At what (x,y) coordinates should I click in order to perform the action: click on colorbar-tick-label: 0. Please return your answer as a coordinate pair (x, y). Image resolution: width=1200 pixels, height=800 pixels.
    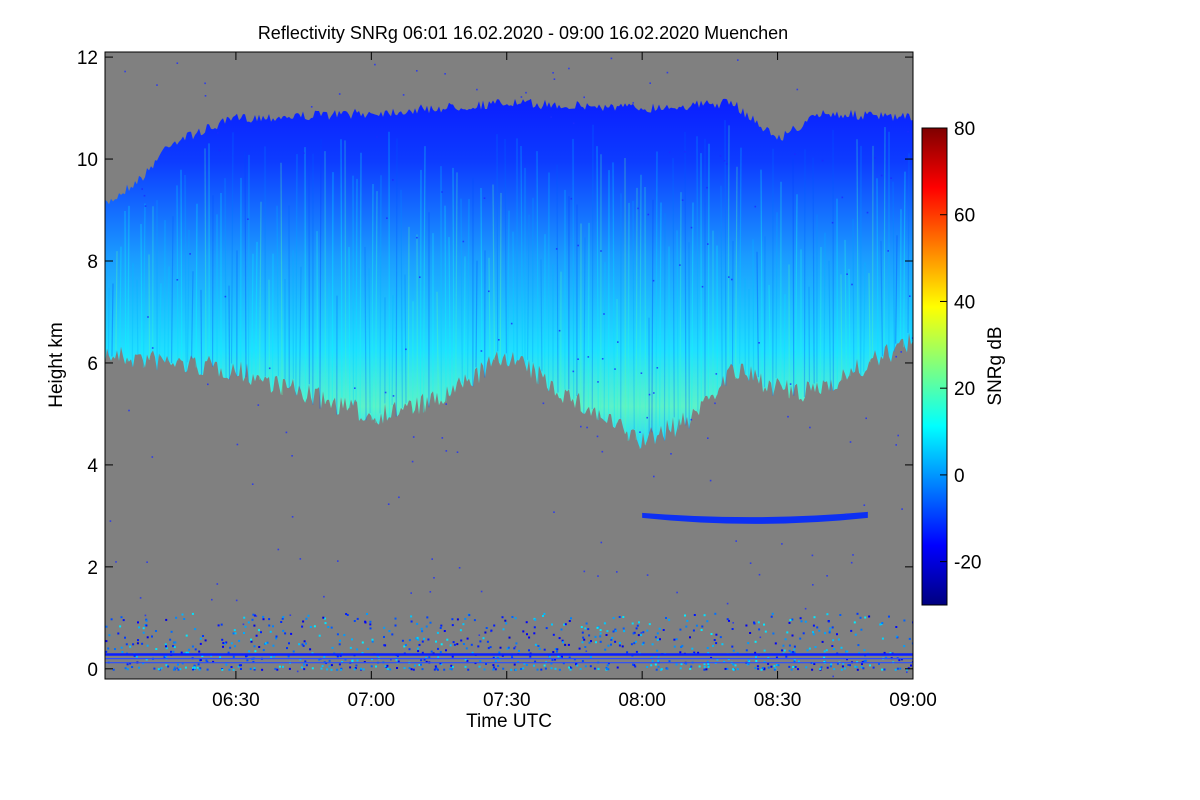
    Looking at the image, I should click on (959, 476).